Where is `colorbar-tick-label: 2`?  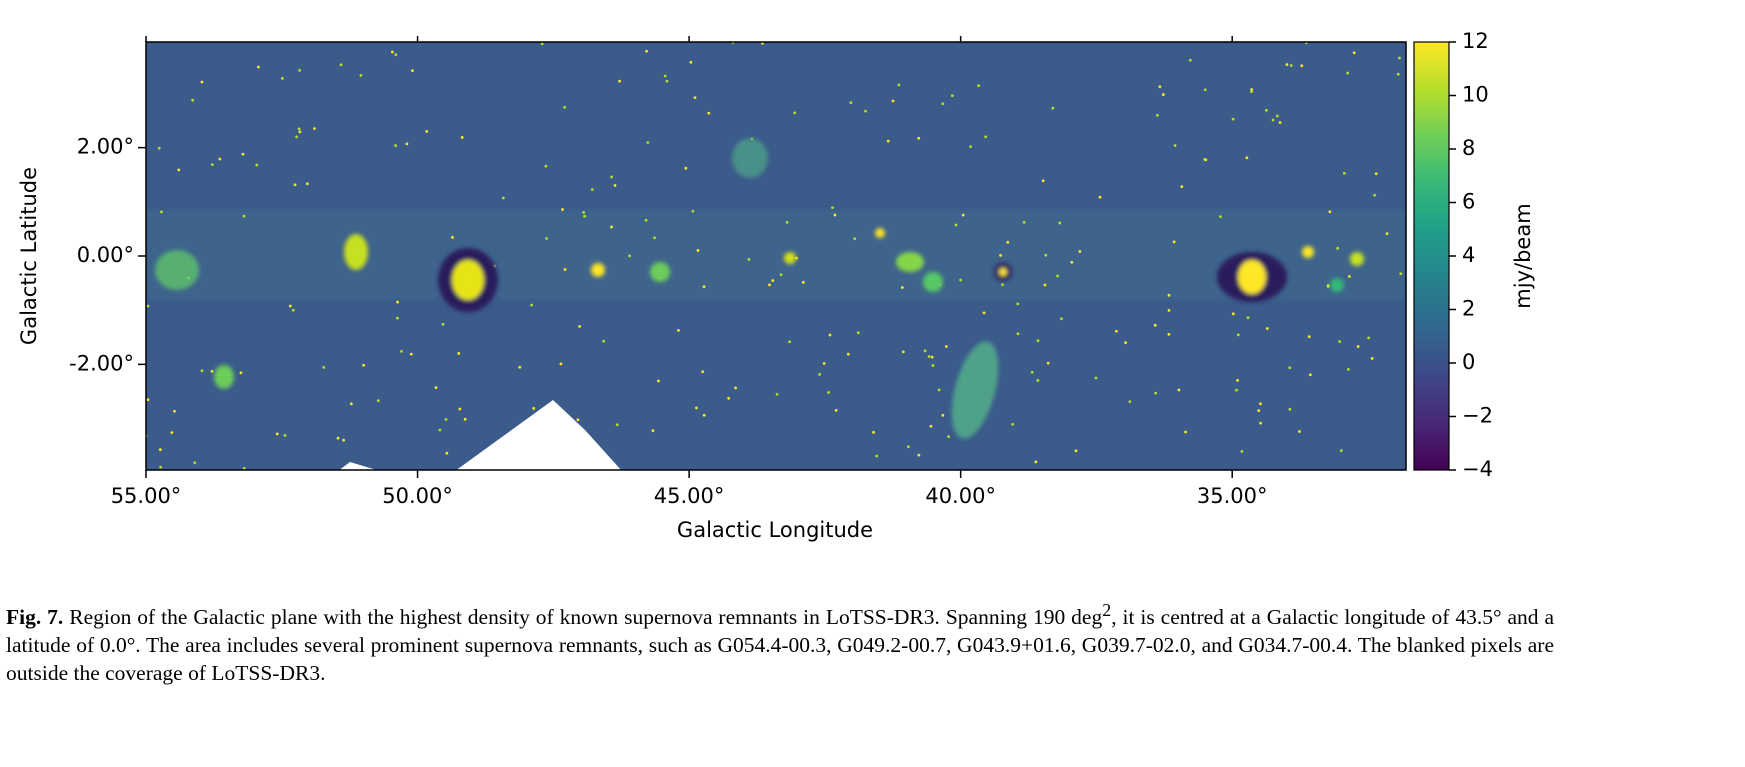 colorbar-tick-label: 2 is located at coordinates (1468, 309).